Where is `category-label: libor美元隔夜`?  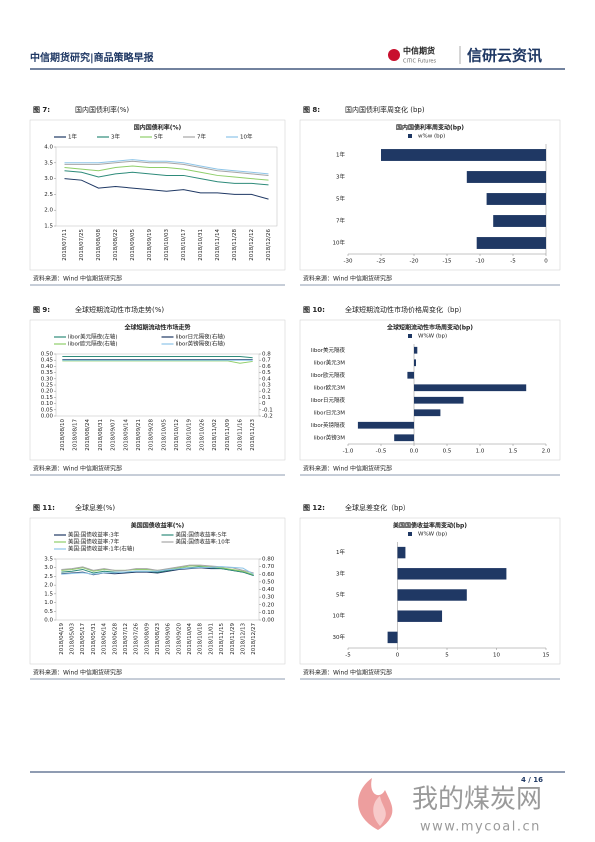
category-label: libor美元隔夜 is located at coordinates (328, 350).